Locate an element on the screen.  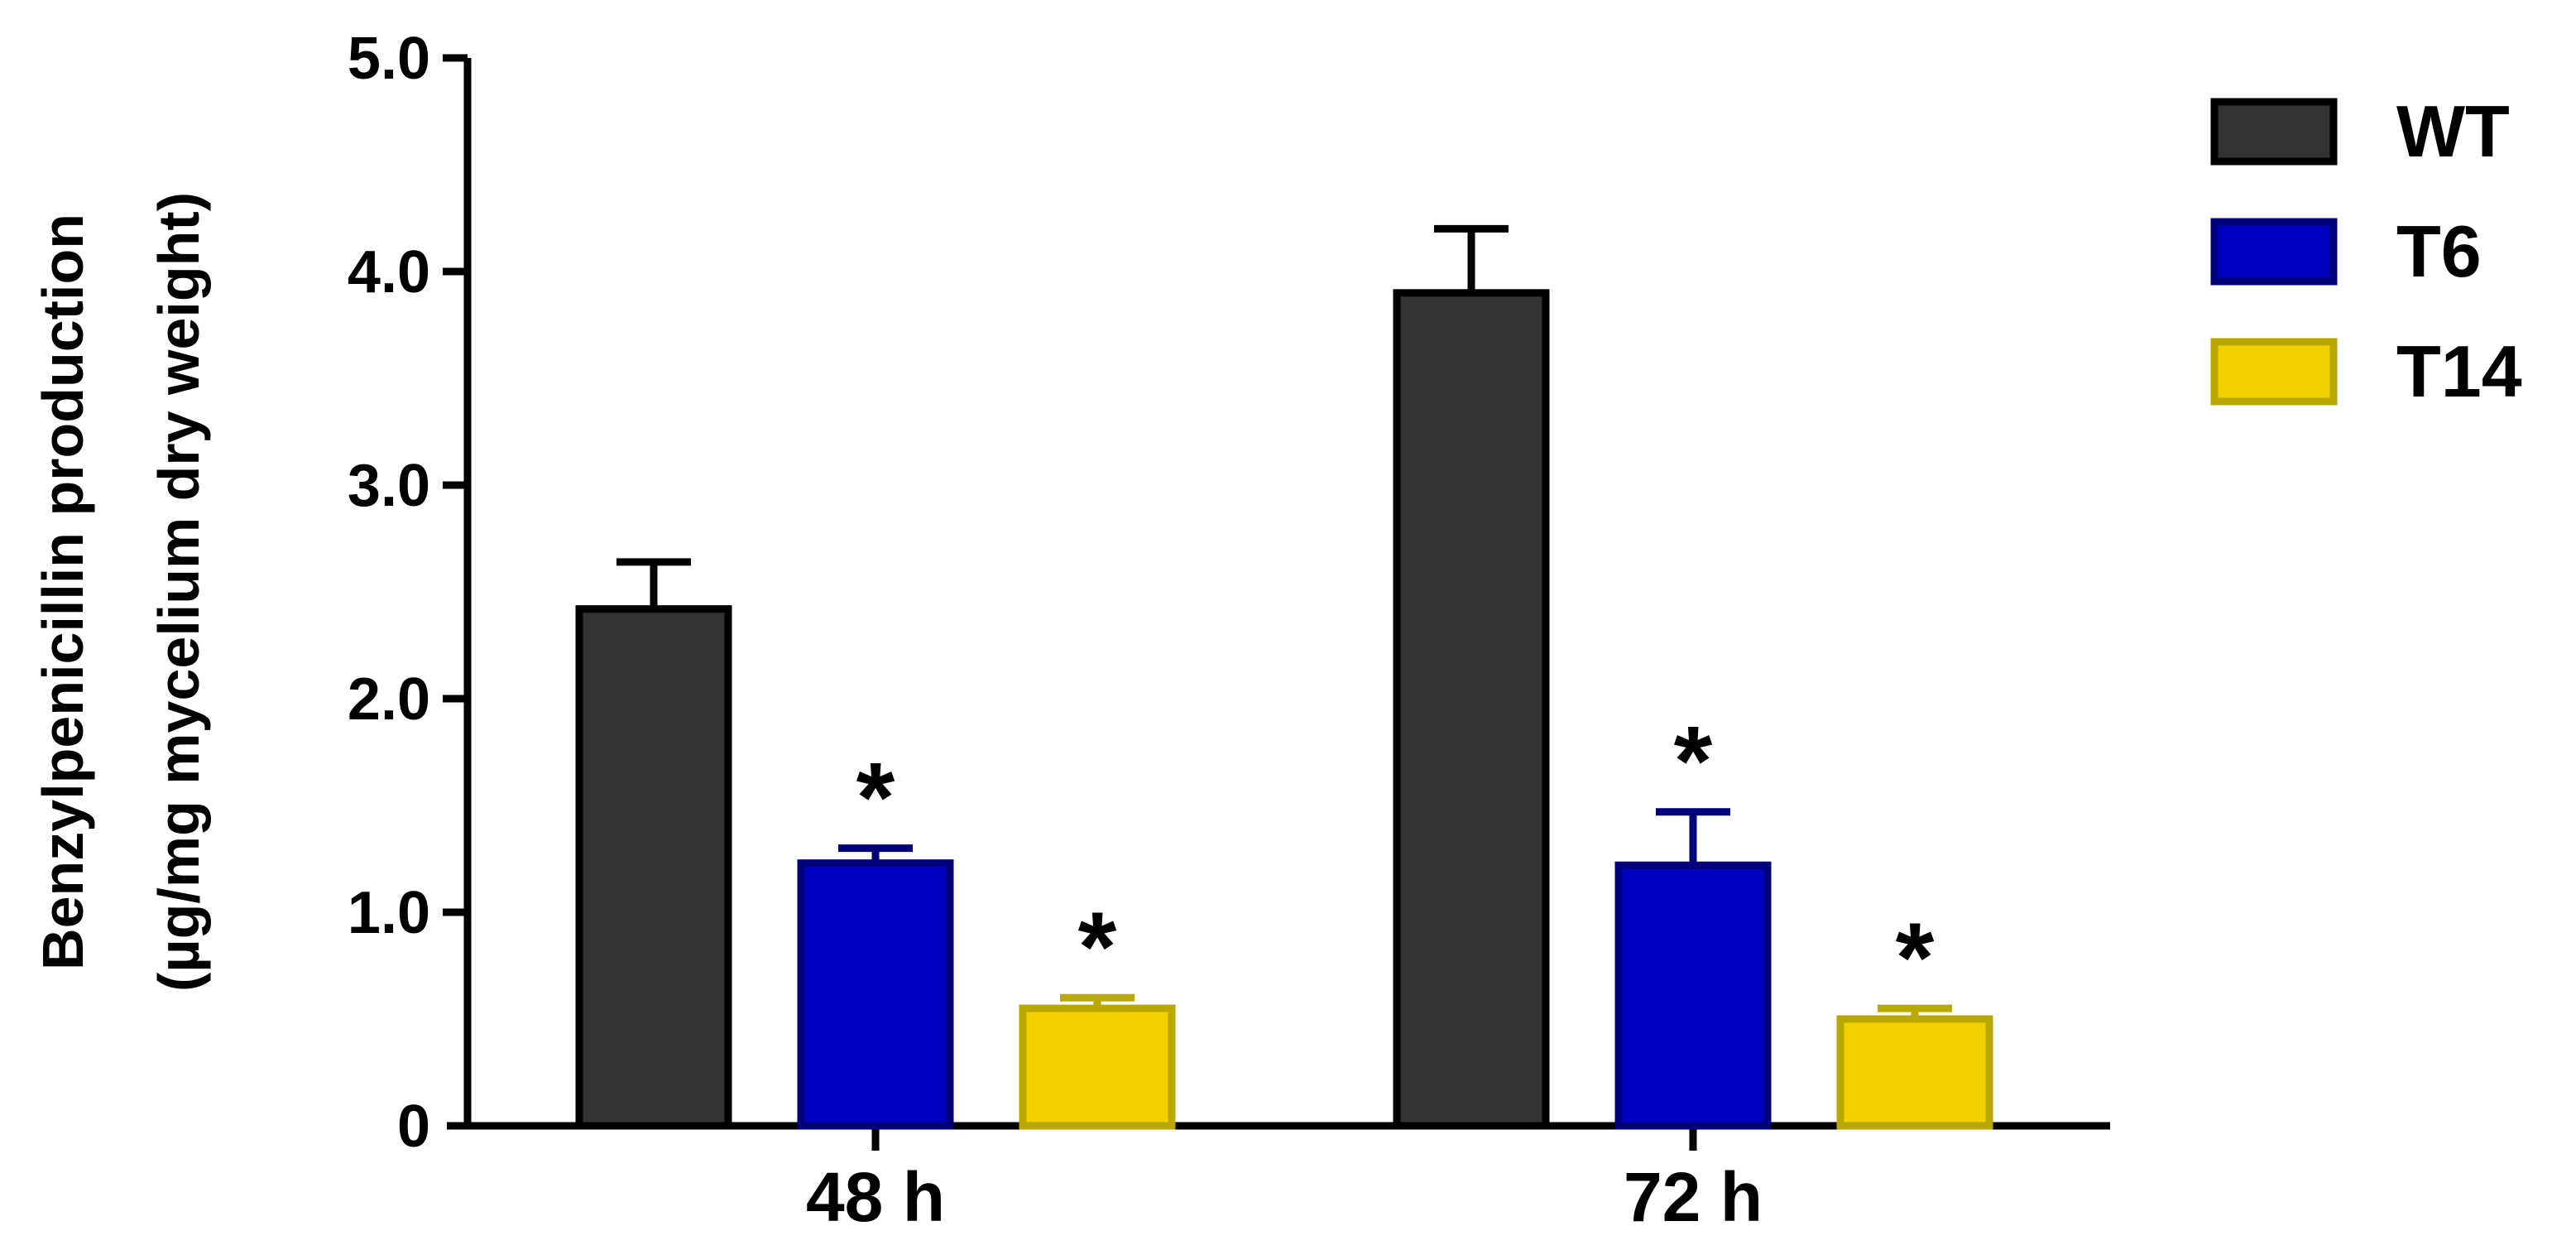
legend-label-WT: WT is located at coordinates (2453, 131).